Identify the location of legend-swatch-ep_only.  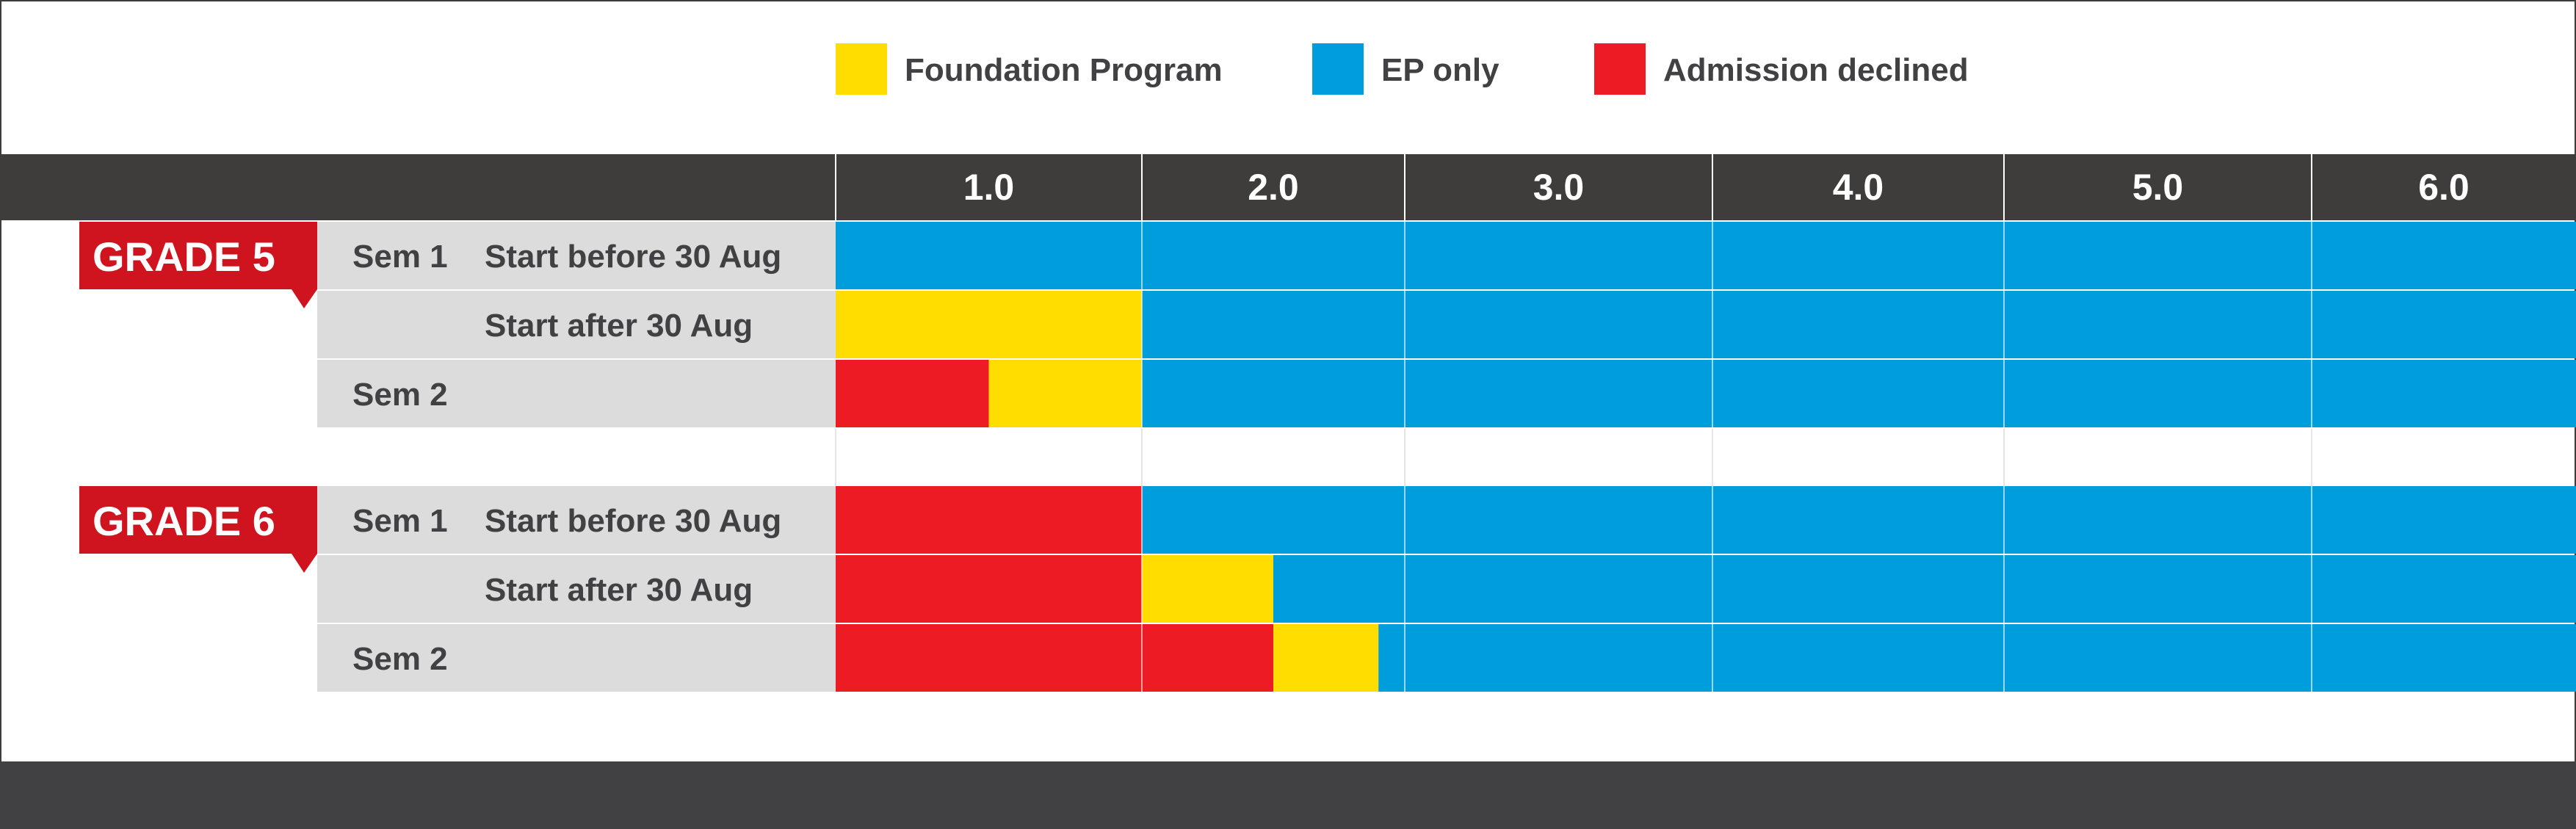
(1338, 69).